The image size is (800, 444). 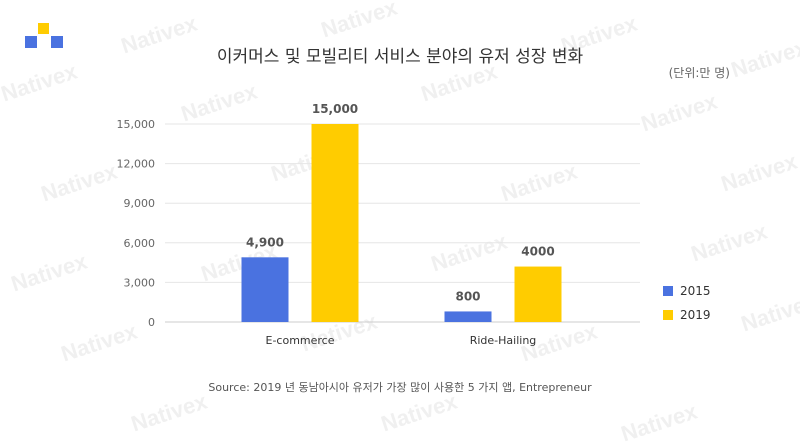 I want to click on y-tick-label: 12,000, so click(x=136, y=164).